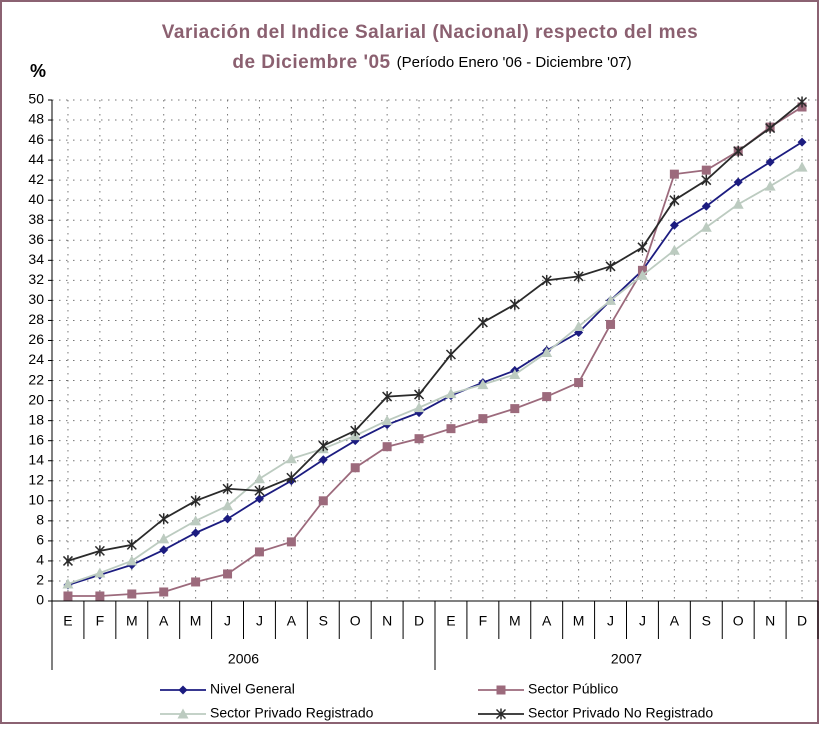 The height and width of the screenshot is (729, 819). Describe the element at coordinates (36, 259) in the screenshot. I see `y-tick-label: 34` at that location.